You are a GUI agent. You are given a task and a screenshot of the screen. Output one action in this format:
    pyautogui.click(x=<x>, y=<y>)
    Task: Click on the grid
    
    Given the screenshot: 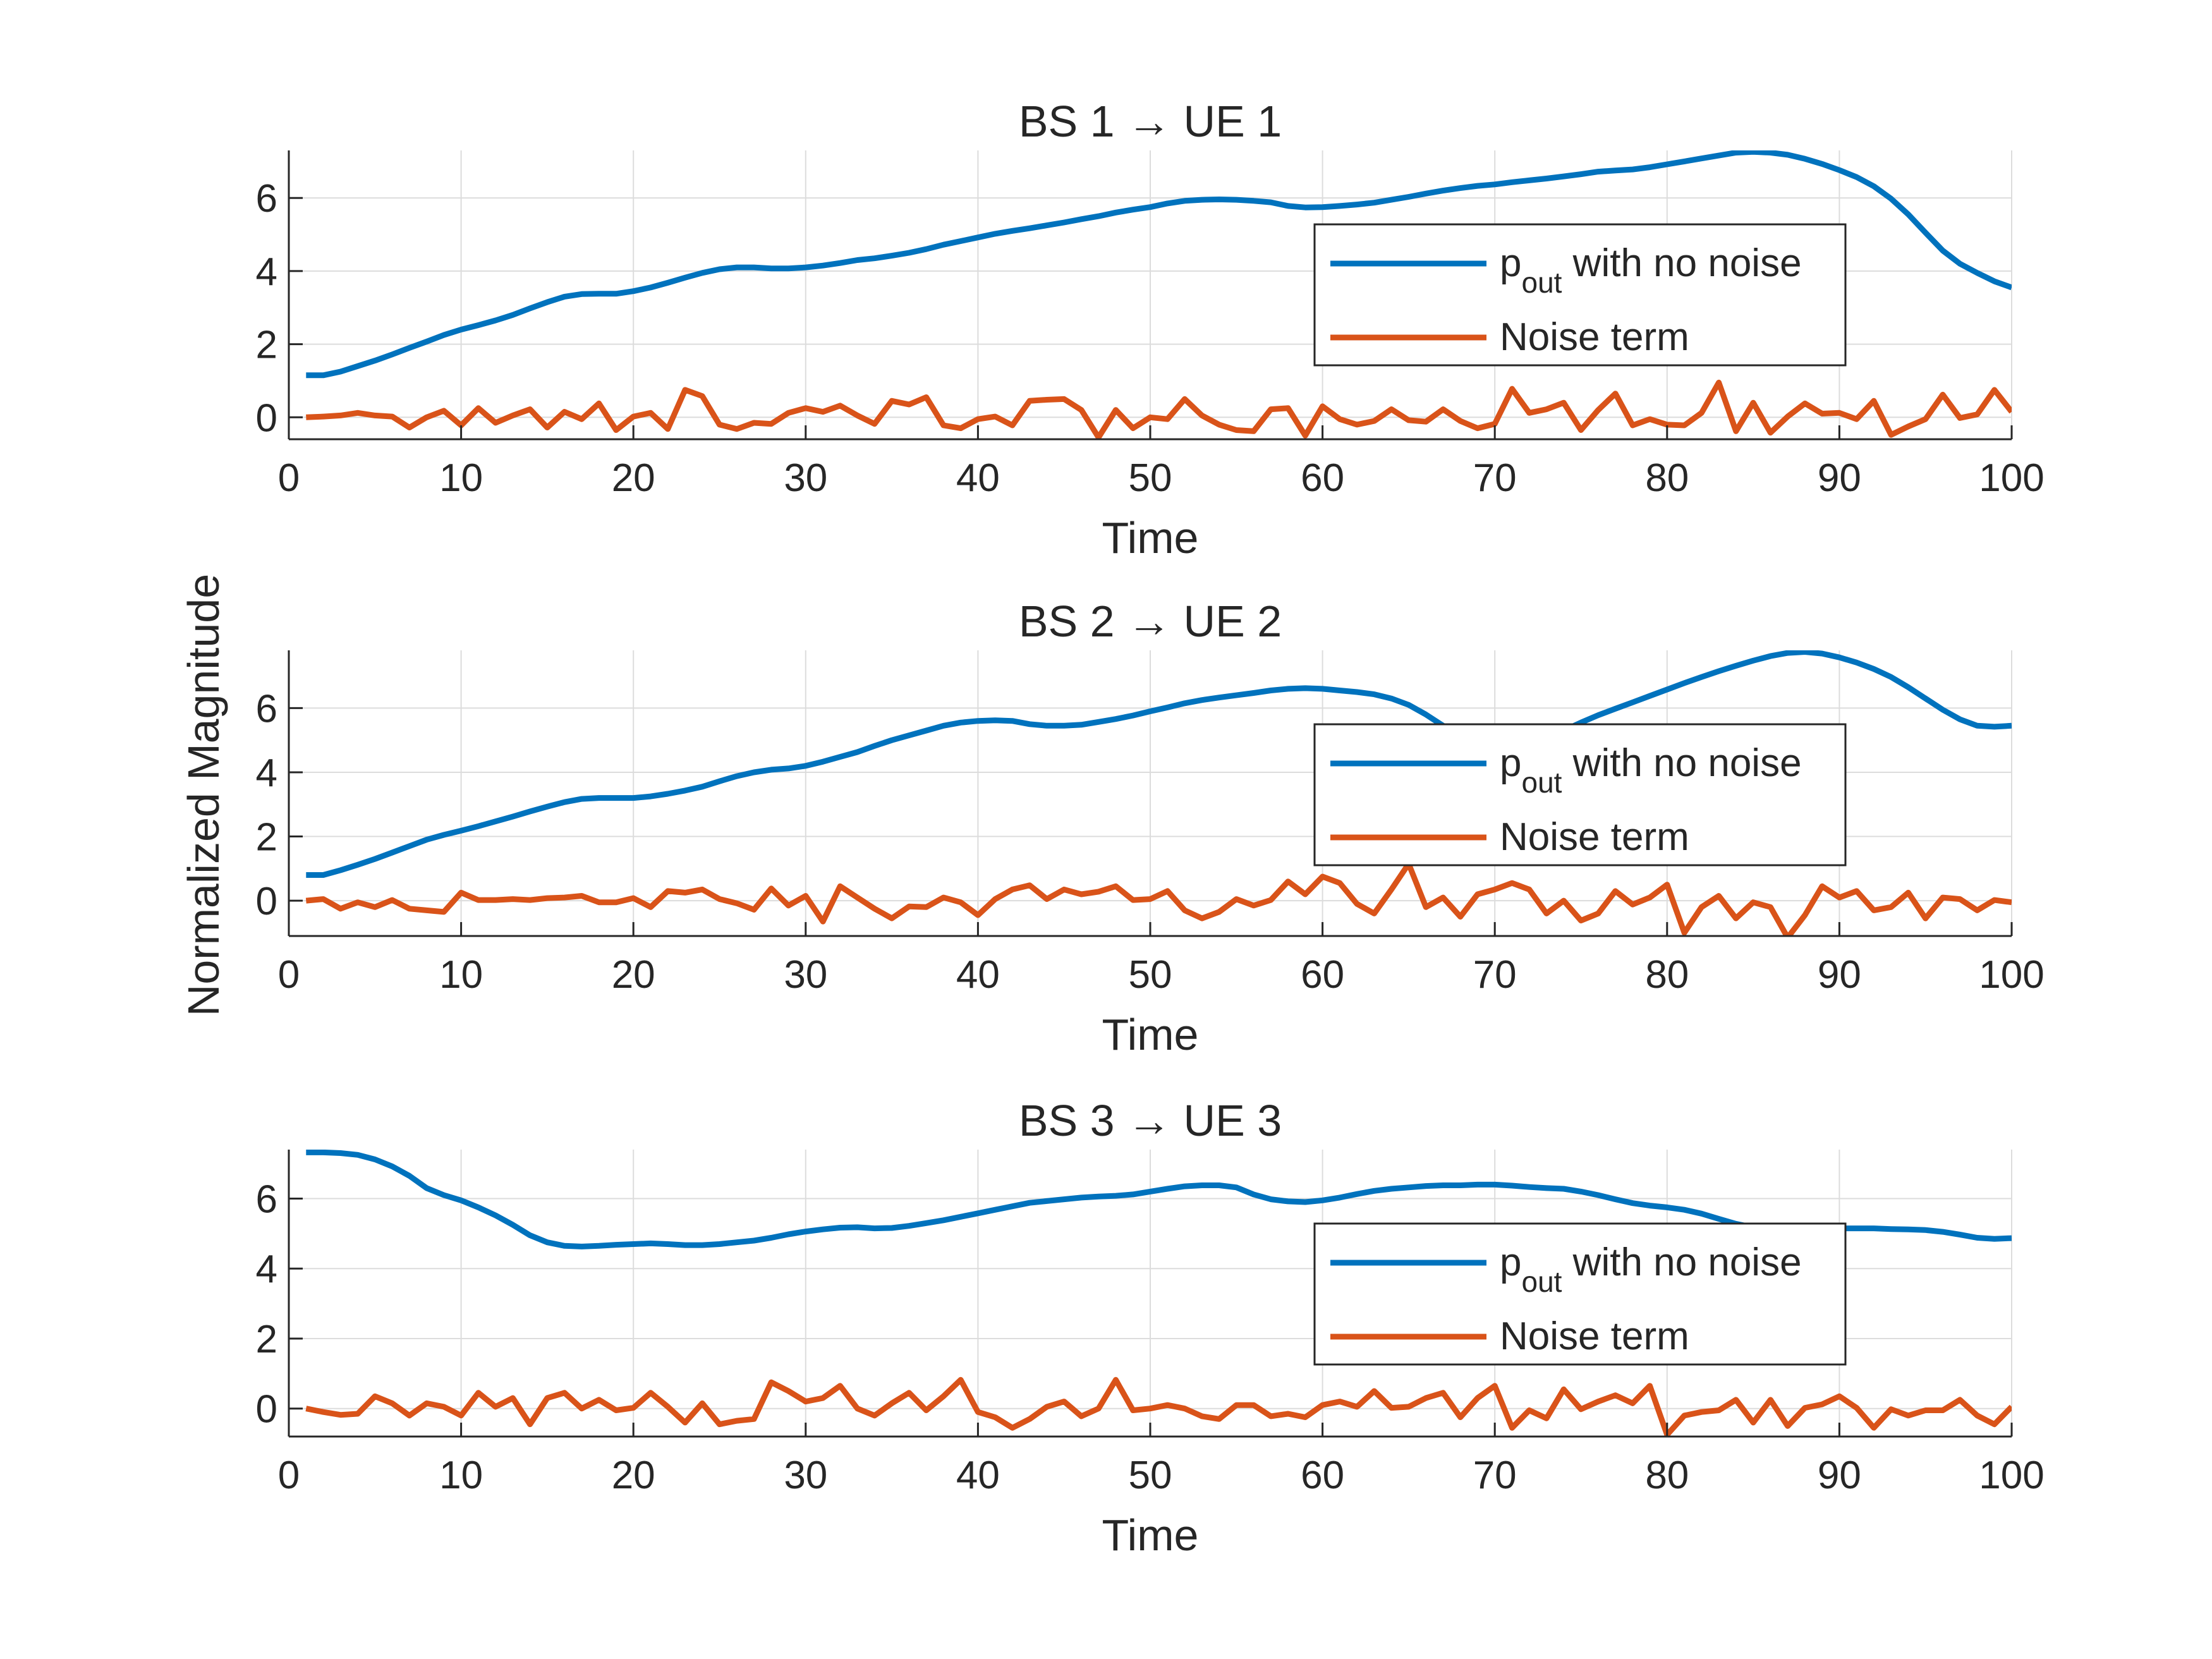 What is the action you would take?
    pyautogui.click(x=1150, y=793)
    